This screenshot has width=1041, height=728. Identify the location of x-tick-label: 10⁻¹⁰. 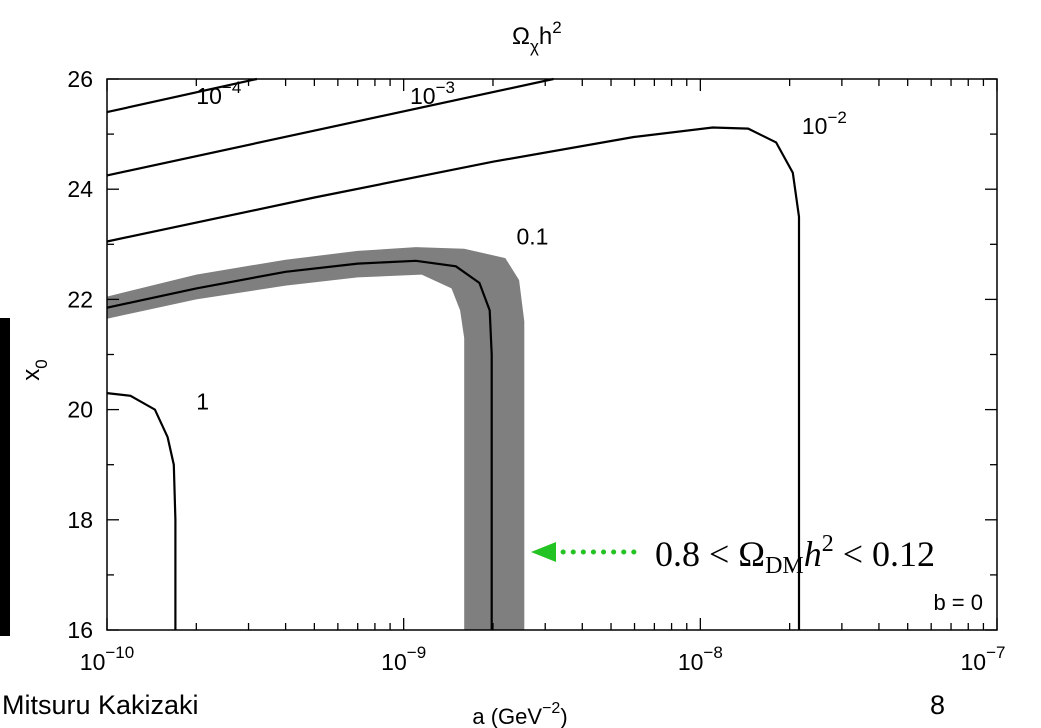
(107, 659).